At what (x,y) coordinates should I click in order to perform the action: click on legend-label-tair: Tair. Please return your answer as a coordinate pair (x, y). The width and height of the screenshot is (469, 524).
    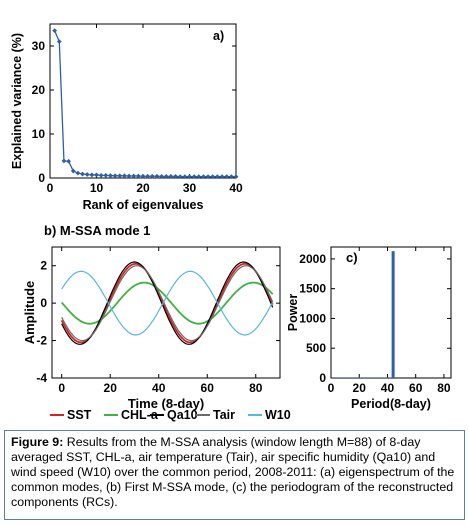
    Looking at the image, I should click on (224, 415).